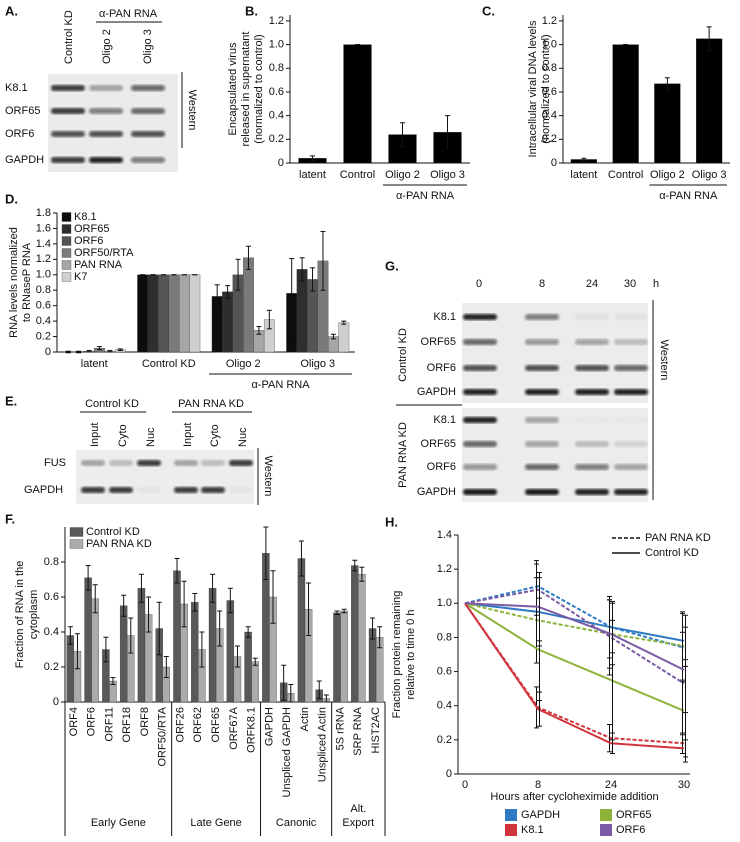  What do you see at coordinates (14, 282) in the screenshot?
I see `y-axis-label: RNA levels normalized` at bounding box center [14, 282].